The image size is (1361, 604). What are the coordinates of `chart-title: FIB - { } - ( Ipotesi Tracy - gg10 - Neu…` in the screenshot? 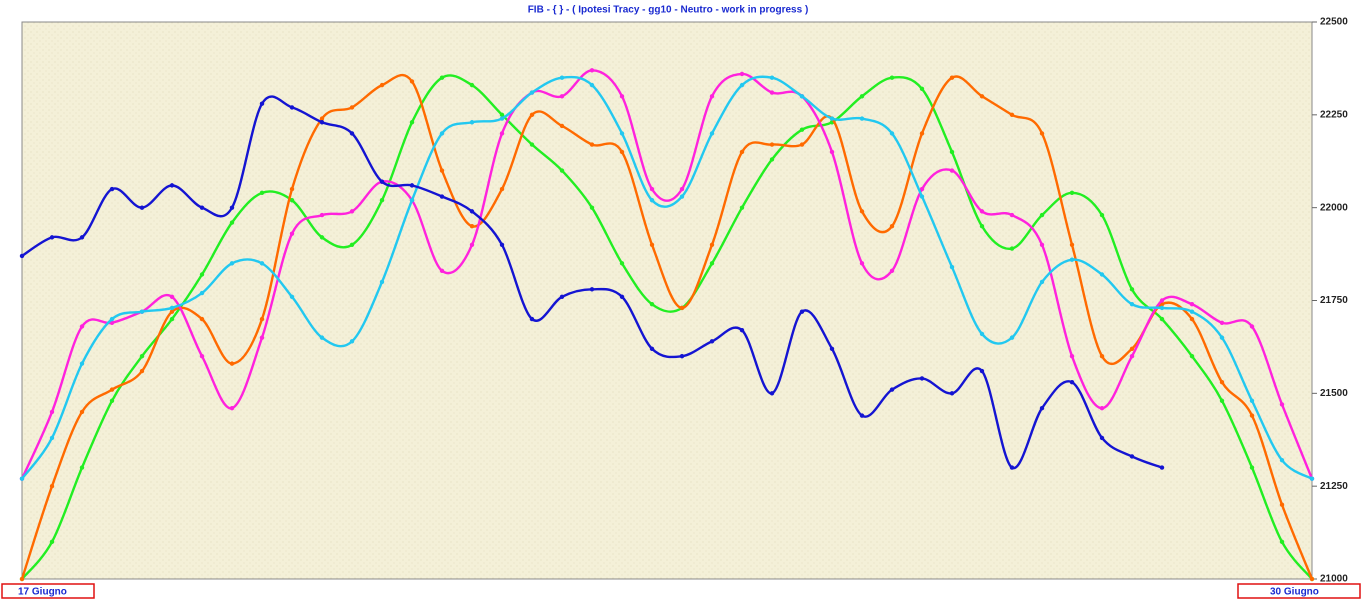 It's located at (668, 10).